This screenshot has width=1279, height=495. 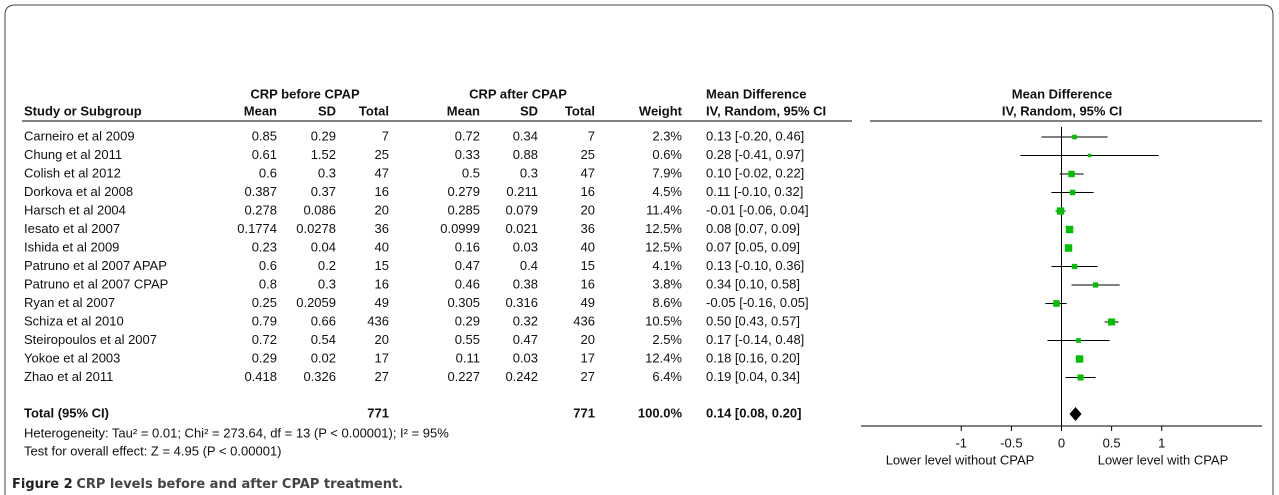 I want to click on cell: 0.04, so click(x=323, y=246).